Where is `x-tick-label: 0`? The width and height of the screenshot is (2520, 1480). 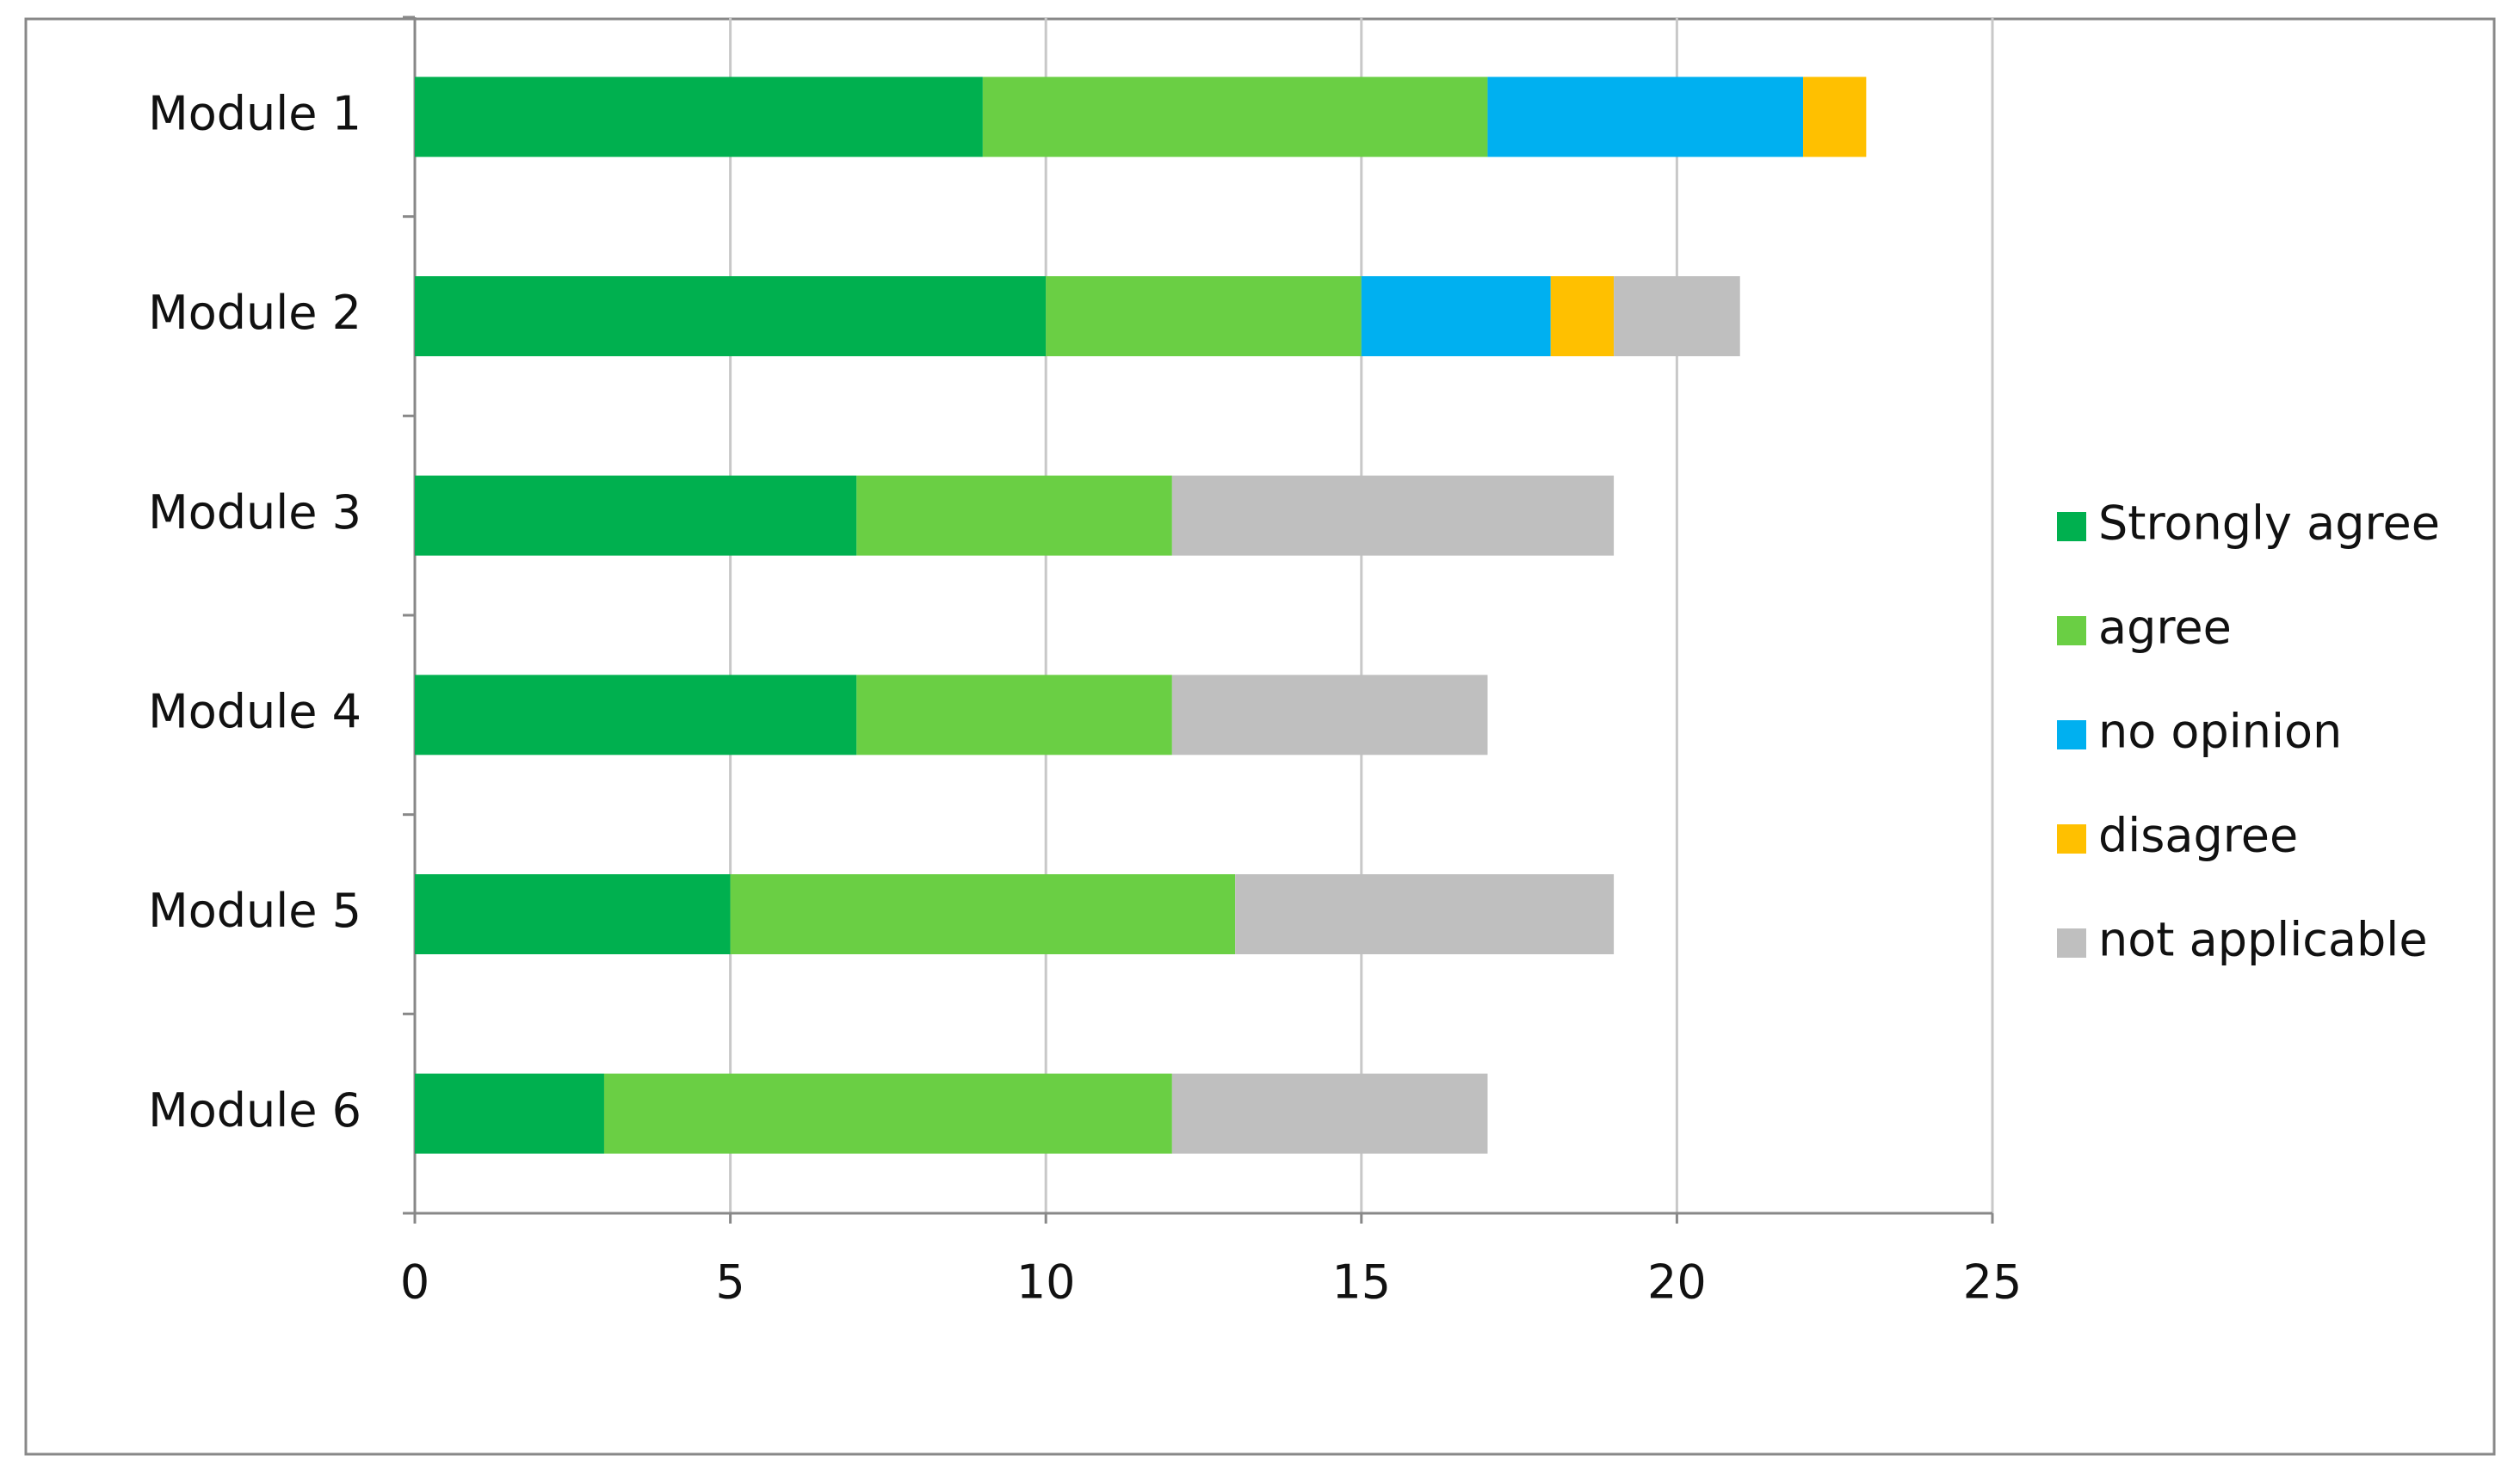
x-tick-label: 0 is located at coordinates (414, 1282).